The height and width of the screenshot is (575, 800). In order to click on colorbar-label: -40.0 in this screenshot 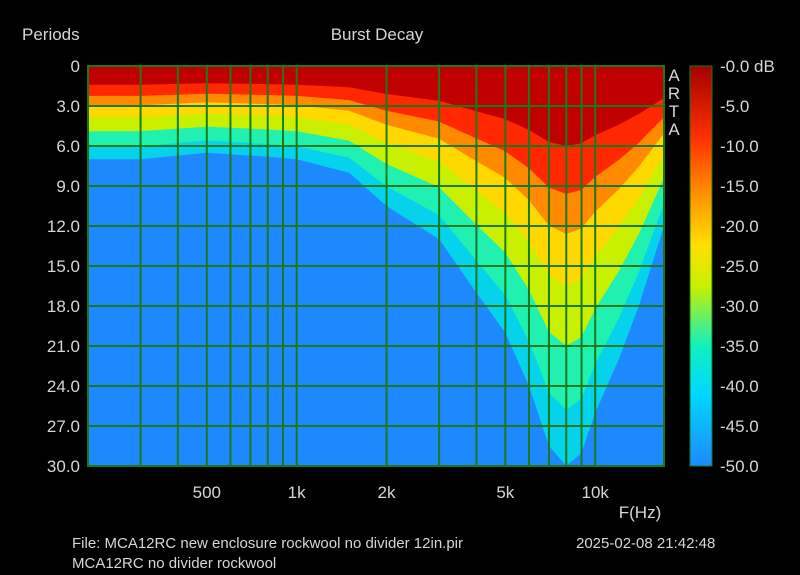, I will do `click(739, 386)`.